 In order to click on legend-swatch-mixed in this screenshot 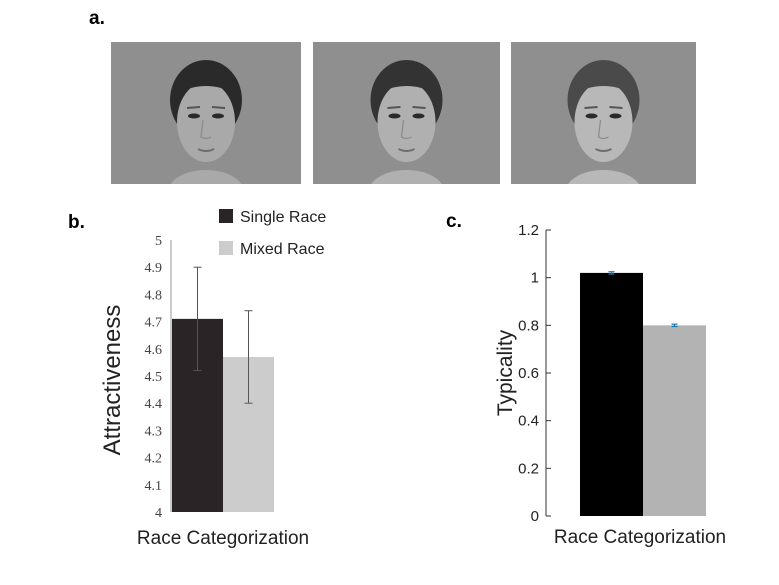, I will do `click(226, 248)`.